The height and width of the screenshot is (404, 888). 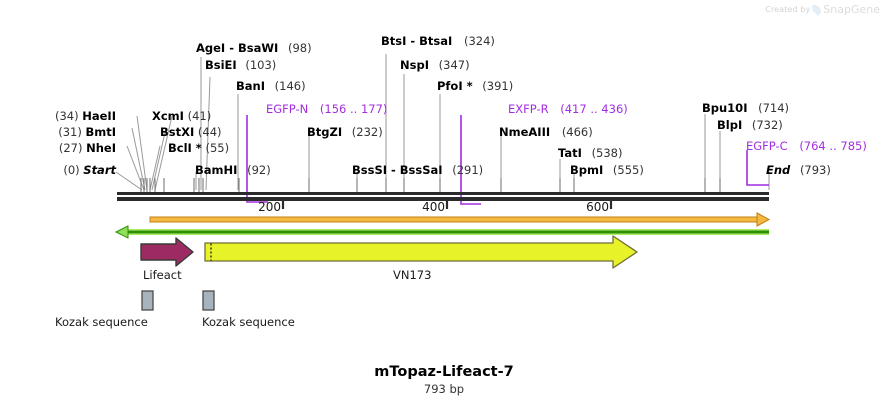 What do you see at coordinates (254, 48) in the screenshot?
I see `site-label-agei-bsawi: AgeI - BsaWI (98)` at bounding box center [254, 48].